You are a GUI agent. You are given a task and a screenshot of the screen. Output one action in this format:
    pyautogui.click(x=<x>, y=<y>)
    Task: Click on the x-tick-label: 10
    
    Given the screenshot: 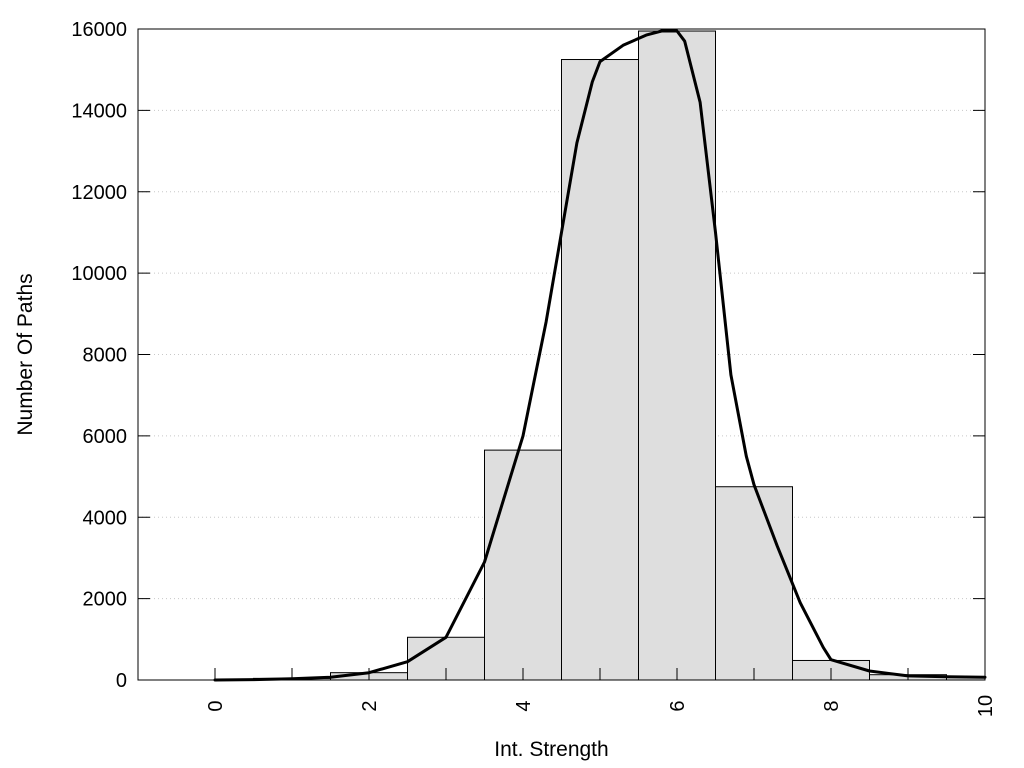 What is the action you would take?
    pyautogui.click(x=986, y=706)
    